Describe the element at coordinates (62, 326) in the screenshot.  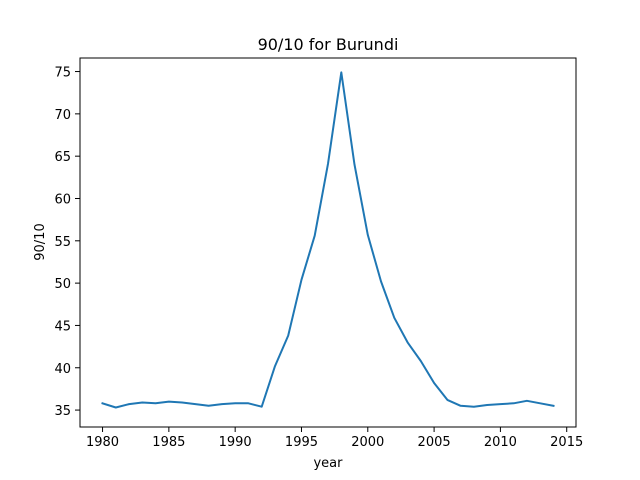
I see `y-tick-label: 45` at that location.